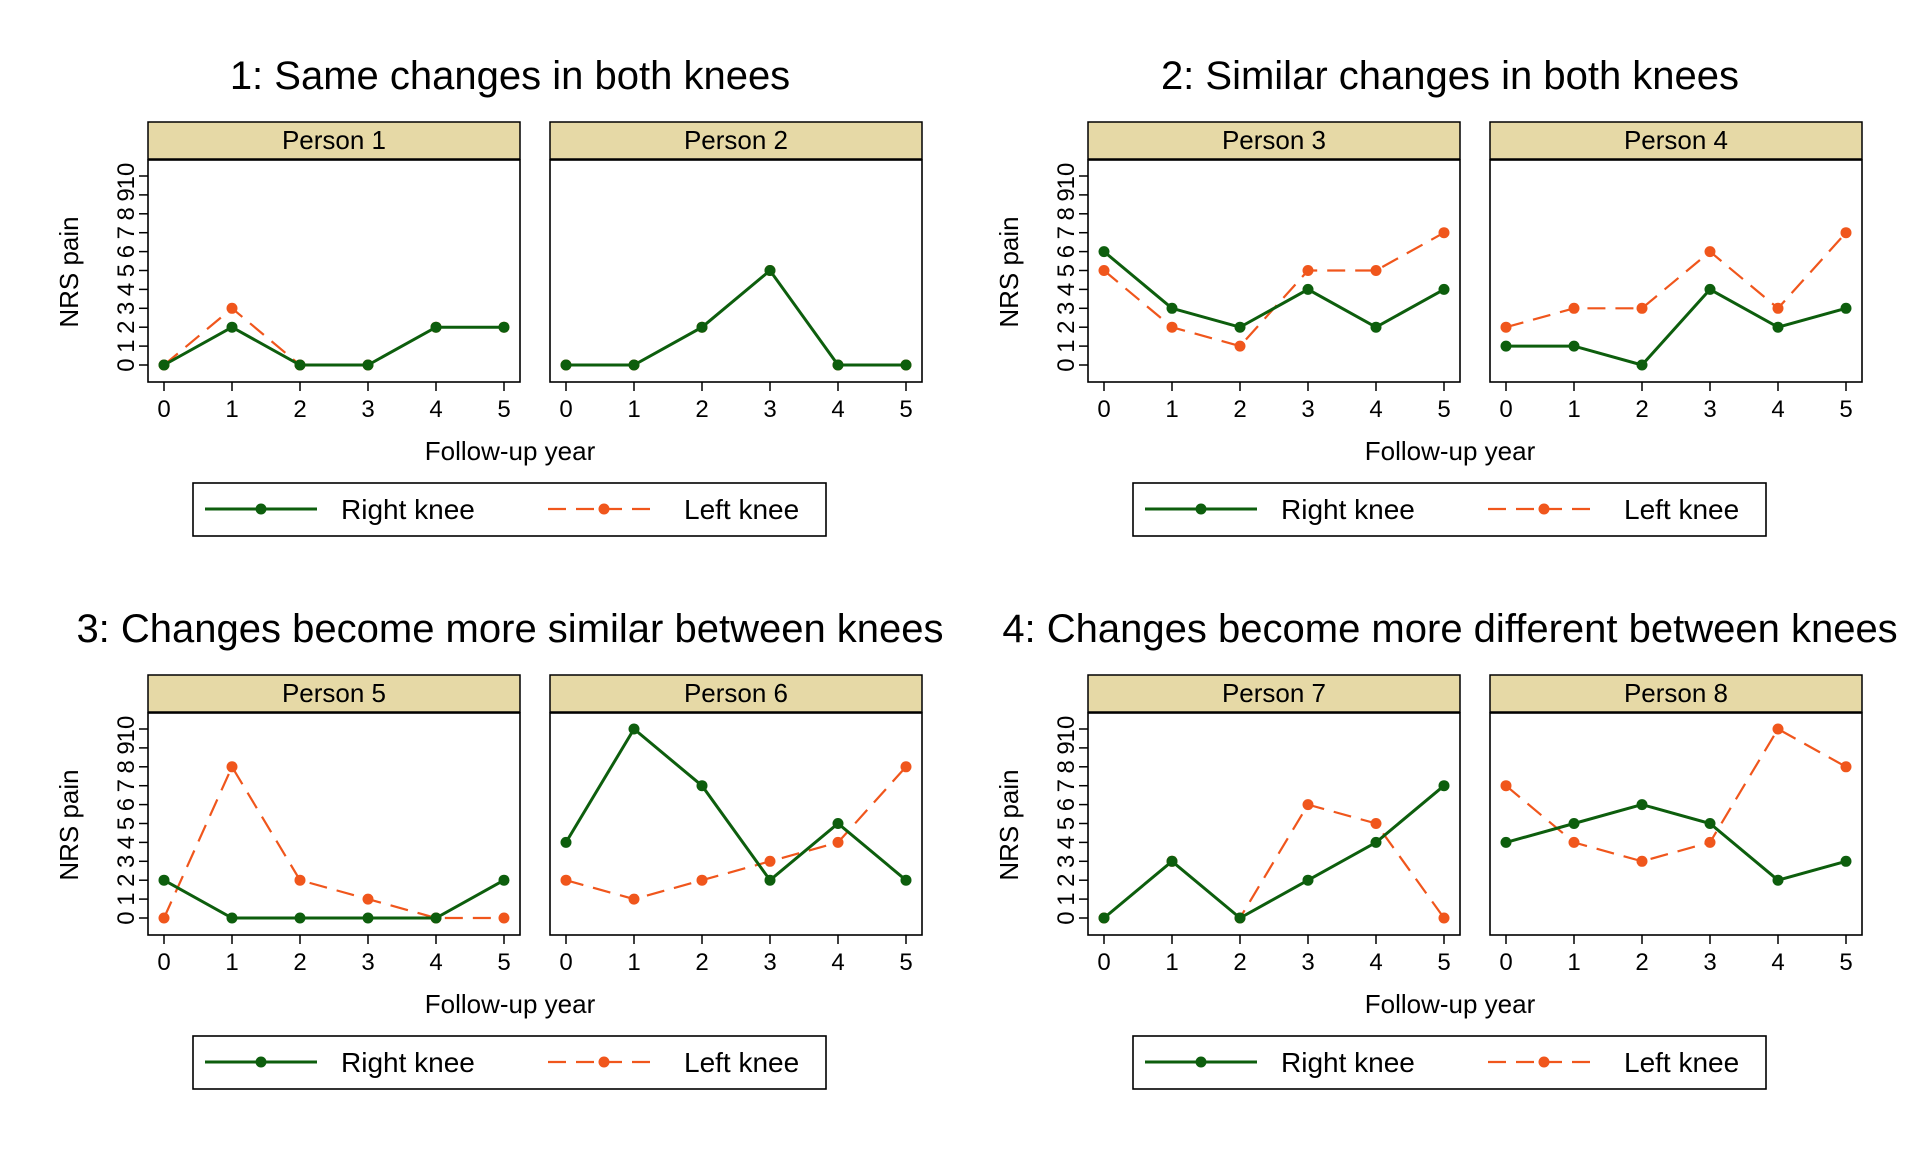 The width and height of the screenshot is (1920, 1152). What do you see at coordinates (1066, 327) in the screenshot?
I see `y-tick-label: 2` at bounding box center [1066, 327].